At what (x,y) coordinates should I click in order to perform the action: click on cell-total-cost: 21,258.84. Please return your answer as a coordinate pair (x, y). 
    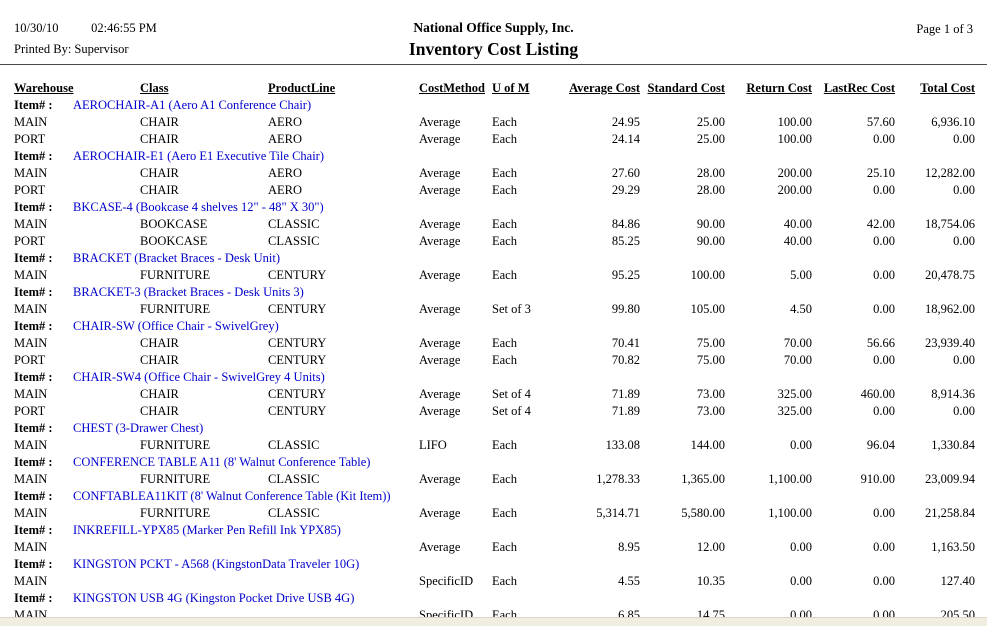
    Looking at the image, I should click on (950, 513).